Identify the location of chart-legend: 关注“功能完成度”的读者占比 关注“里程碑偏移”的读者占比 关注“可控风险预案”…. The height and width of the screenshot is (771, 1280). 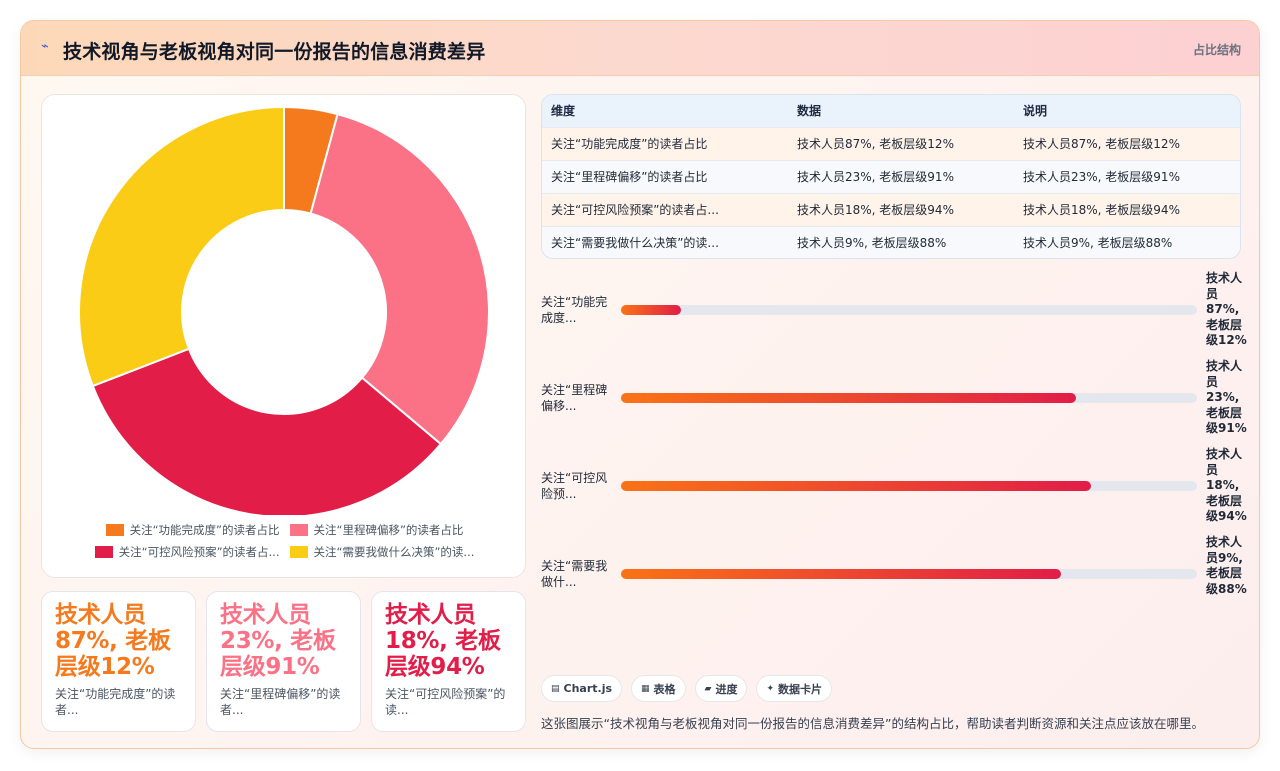
(284, 541).